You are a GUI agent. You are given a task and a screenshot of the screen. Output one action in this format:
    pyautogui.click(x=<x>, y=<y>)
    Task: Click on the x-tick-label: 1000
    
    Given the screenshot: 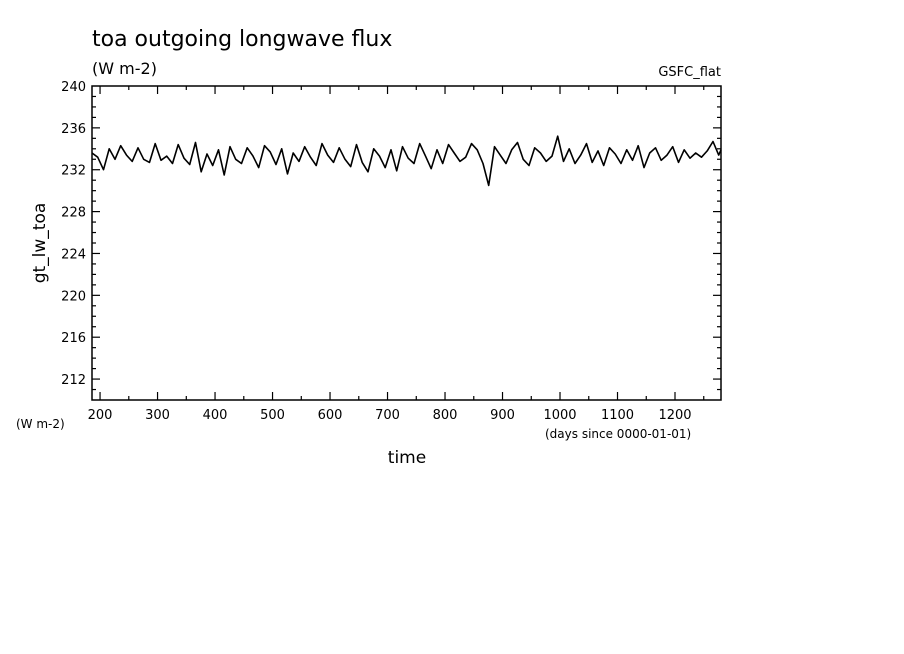 What is the action you would take?
    pyautogui.click(x=559, y=415)
    